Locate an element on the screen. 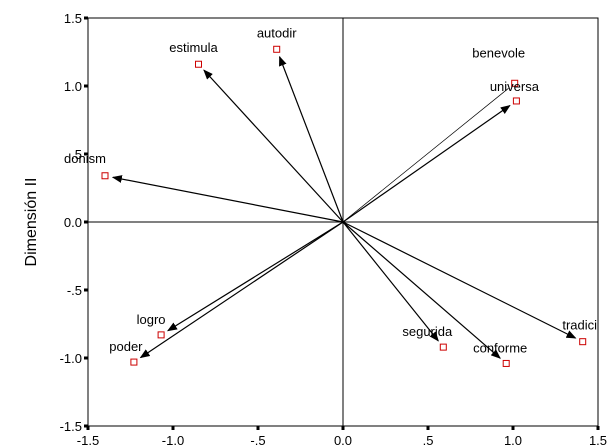  vector-tradici is located at coordinates (459, 280).